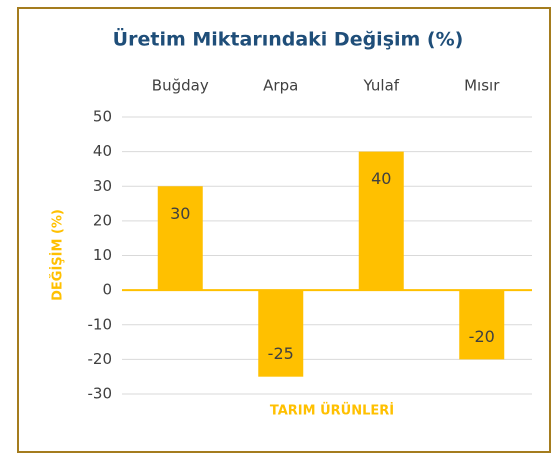 The image size is (558, 463). I want to click on y-tick-label: -30, so click(100, 394).